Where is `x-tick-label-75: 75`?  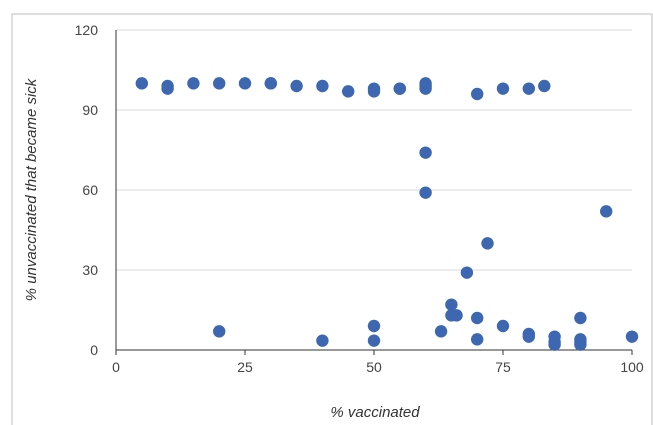 x-tick-label-75: 75 is located at coordinates (503, 367).